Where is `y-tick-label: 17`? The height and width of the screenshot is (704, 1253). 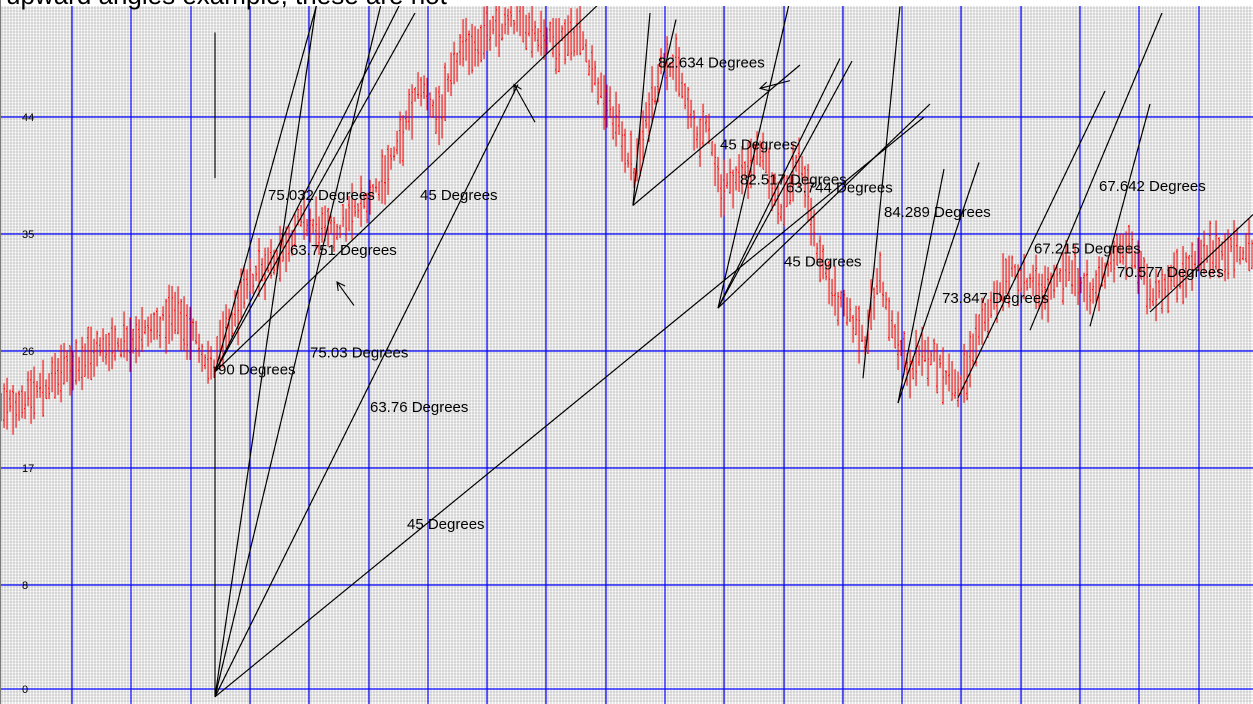 y-tick-label: 17 is located at coordinates (28, 469).